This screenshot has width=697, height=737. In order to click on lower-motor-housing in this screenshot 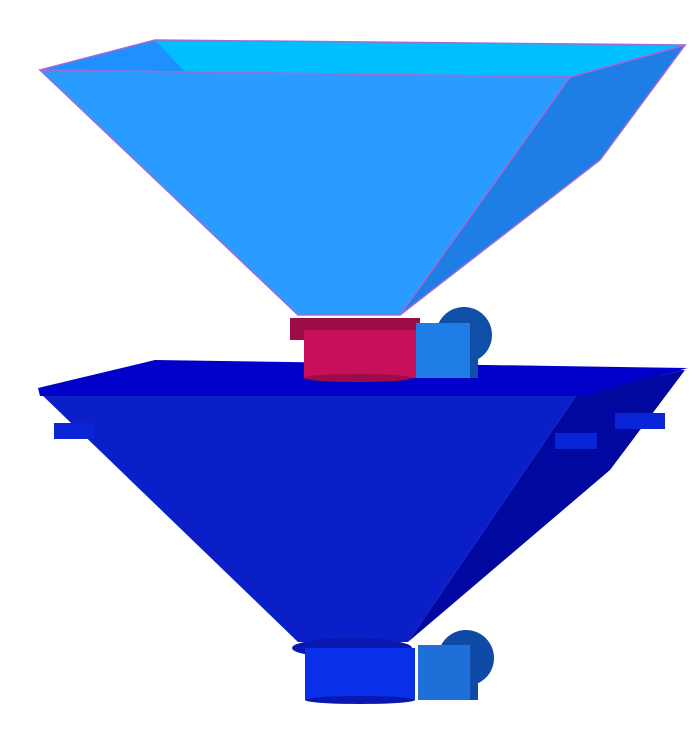, I will do `click(447, 672)`.